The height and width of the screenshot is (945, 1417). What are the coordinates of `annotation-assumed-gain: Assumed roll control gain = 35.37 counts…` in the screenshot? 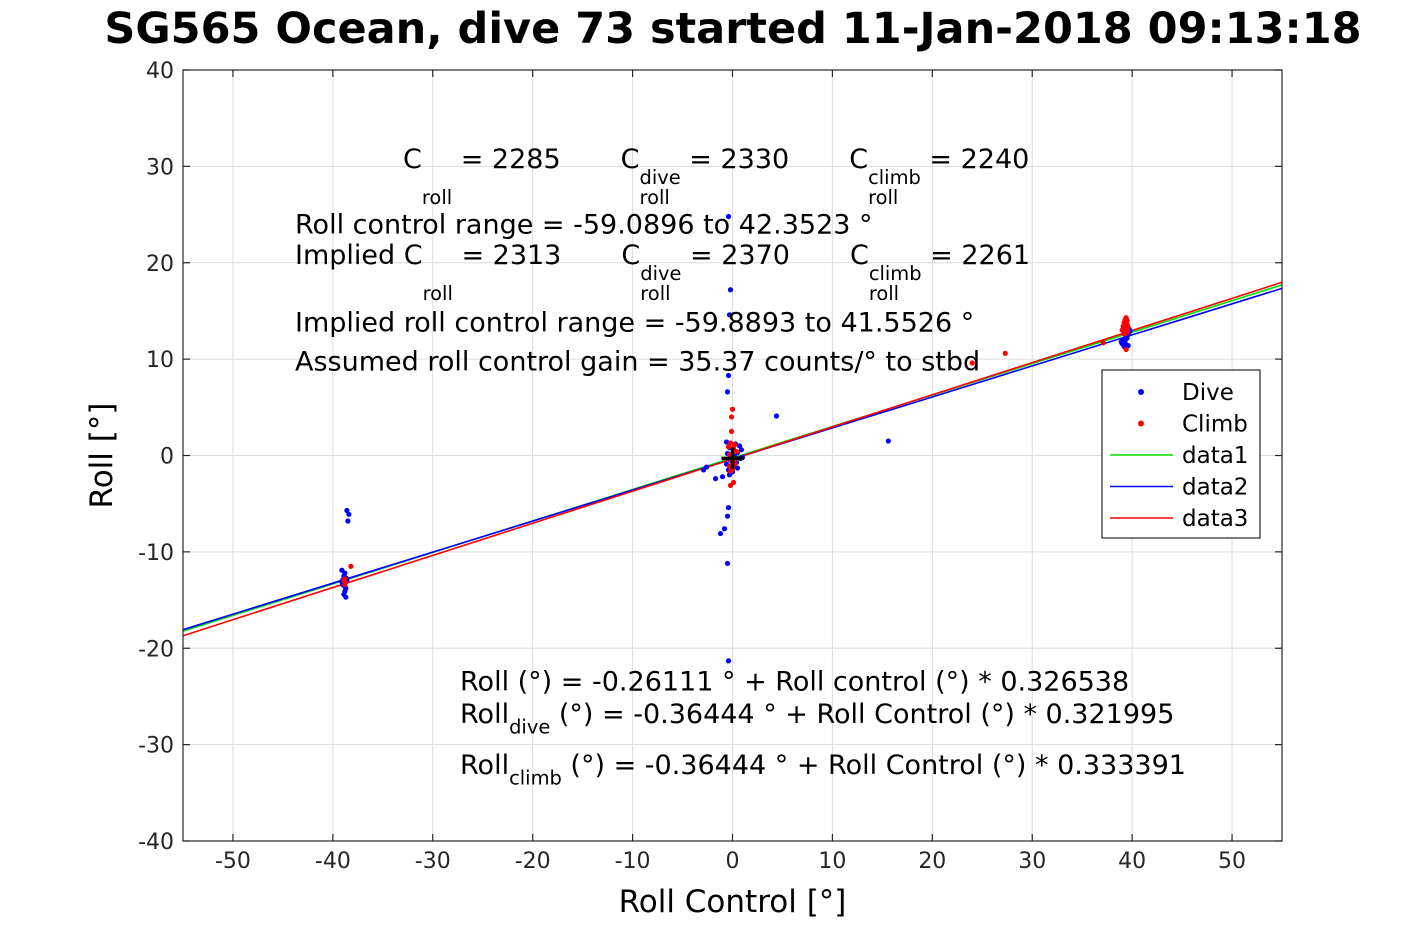 It's located at (638, 362).